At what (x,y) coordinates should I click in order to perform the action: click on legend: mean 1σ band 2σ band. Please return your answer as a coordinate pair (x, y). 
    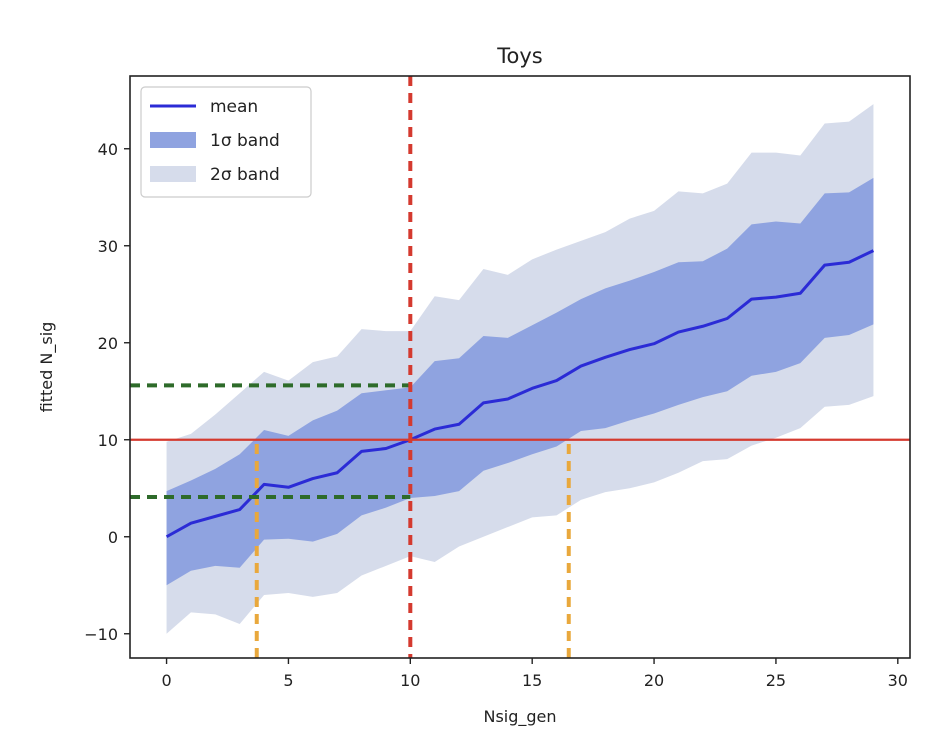
    Looking at the image, I should click on (226, 142).